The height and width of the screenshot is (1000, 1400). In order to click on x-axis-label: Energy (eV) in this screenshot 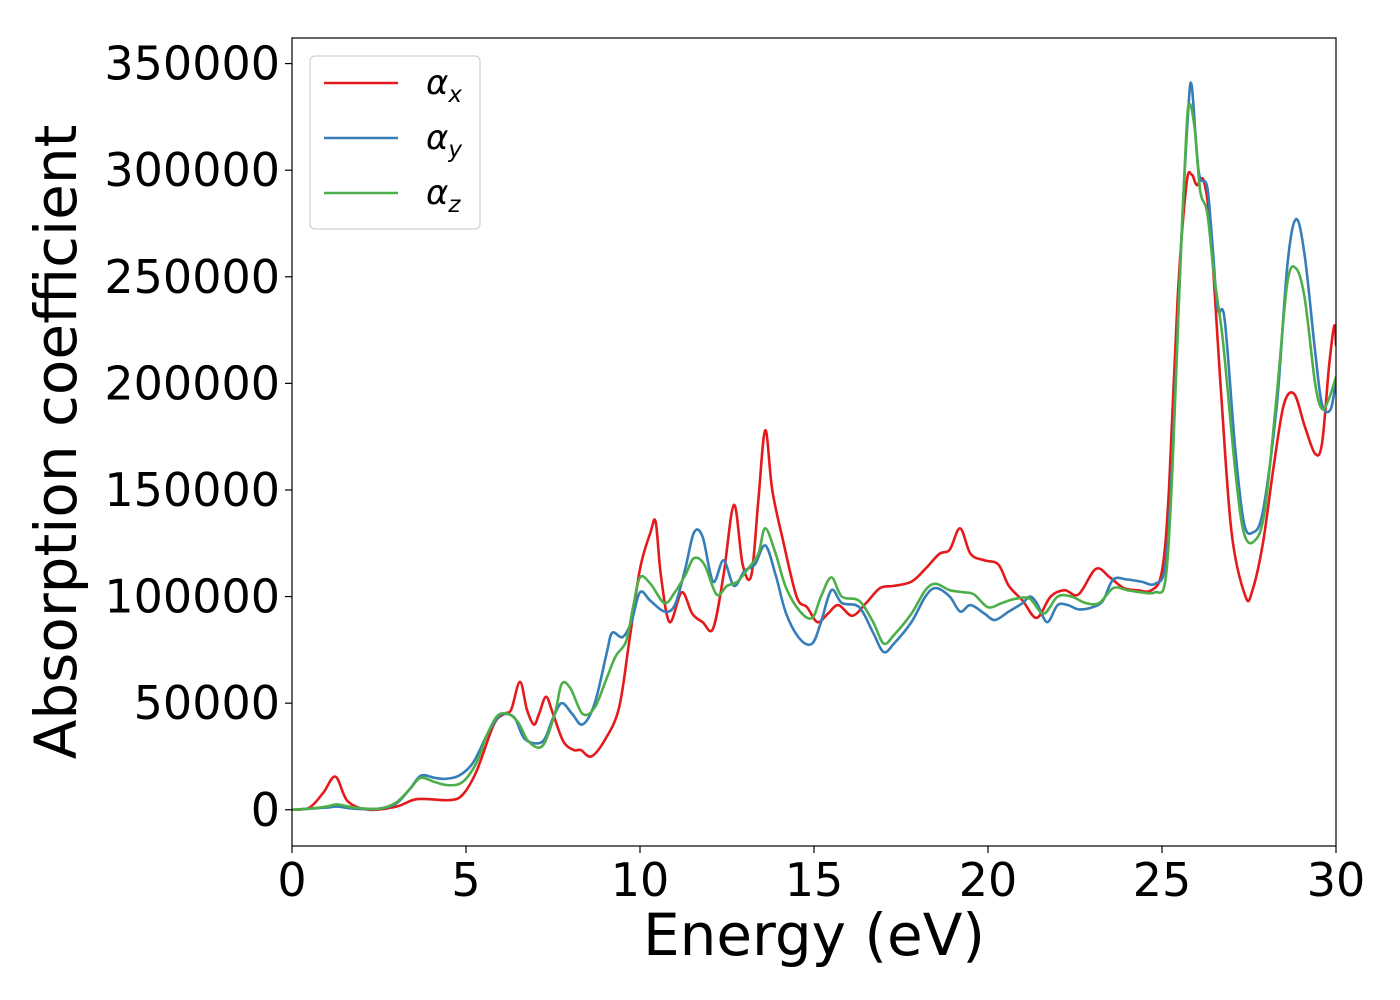, I will do `click(814, 935)`.